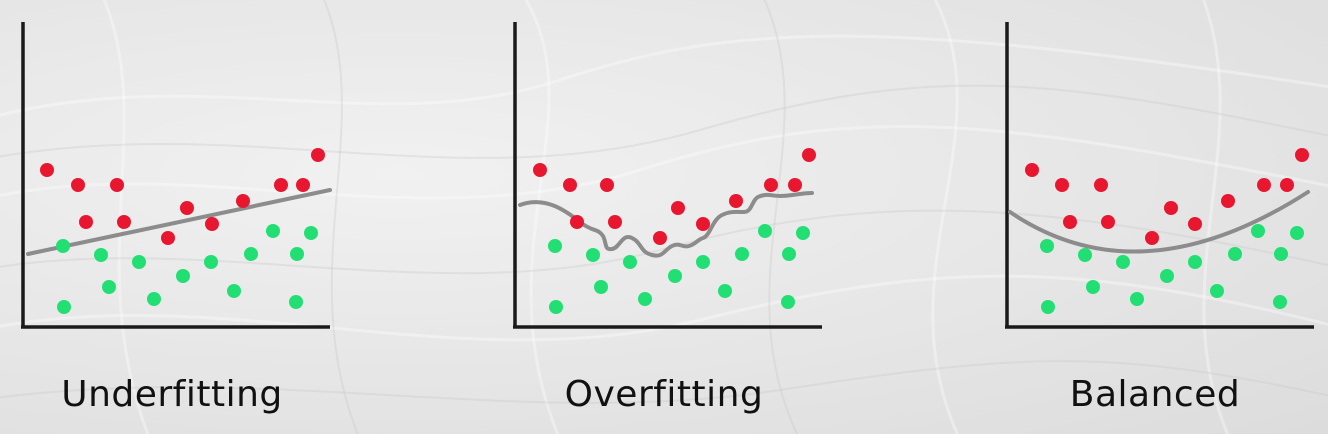 The width and height of the screenshot is (1328, 434). Describe the element at coordinates (664, 394) in the screenshot. I see `caption-overfitting: Overfitting` at that location.